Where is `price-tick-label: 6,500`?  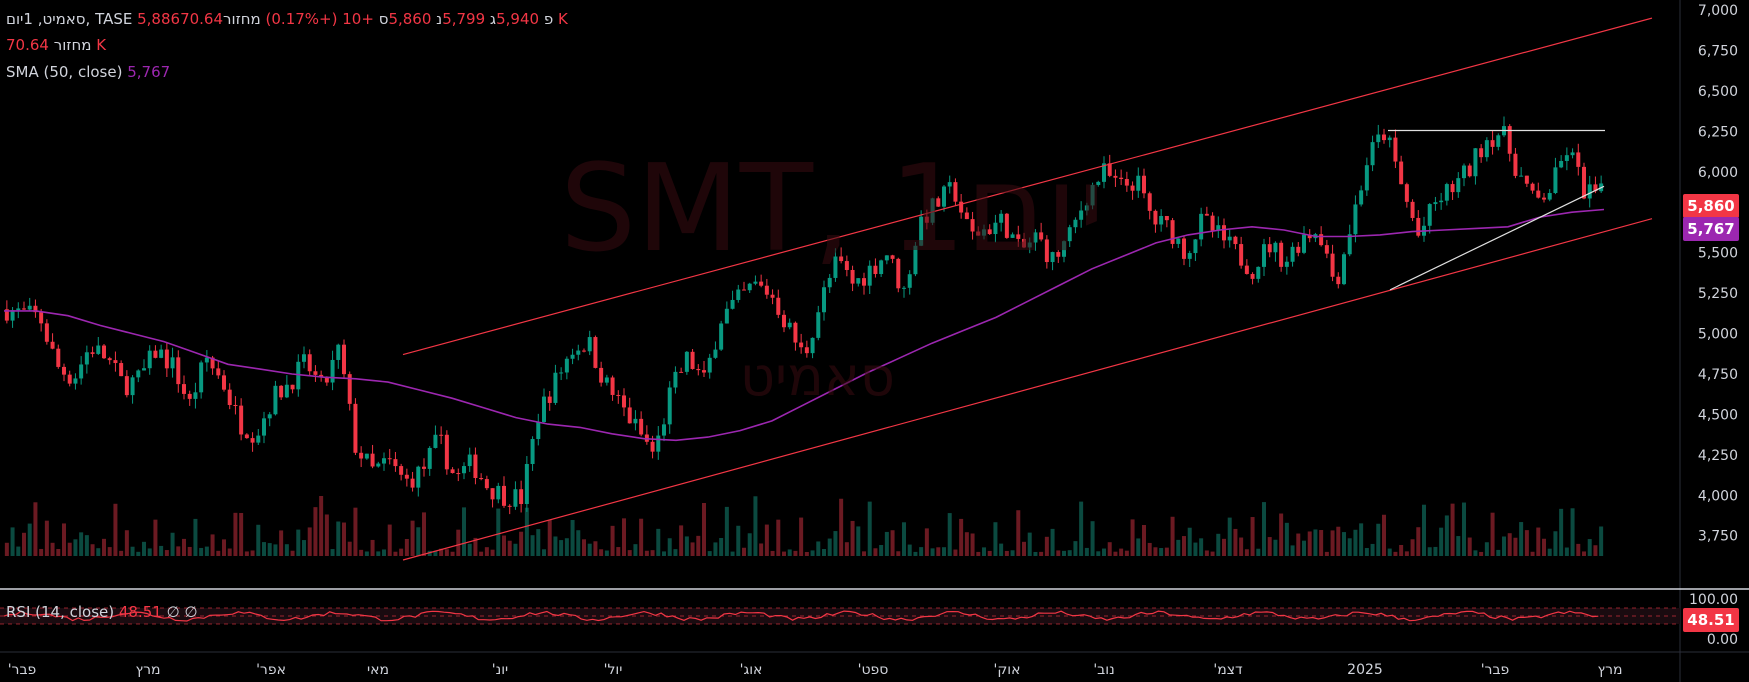
price-tick-label: 6,500 is located at coordinates (1718, 92).